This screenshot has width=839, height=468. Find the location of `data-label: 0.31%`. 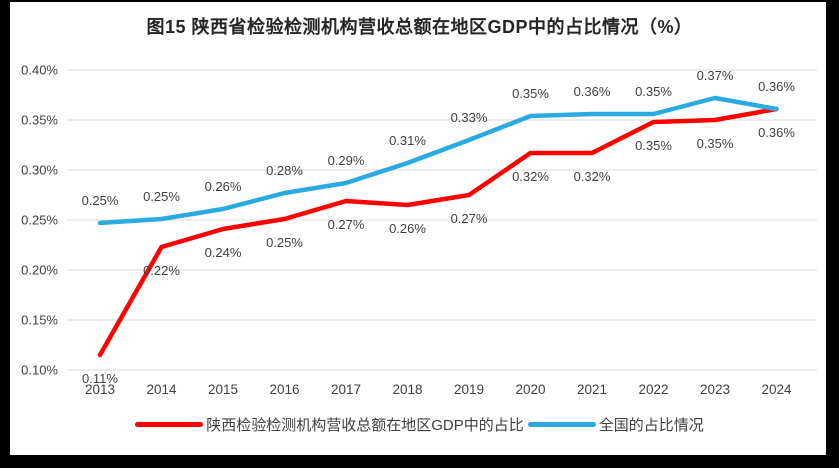

data-label: 0.31% is located at coordinates (407, 140).